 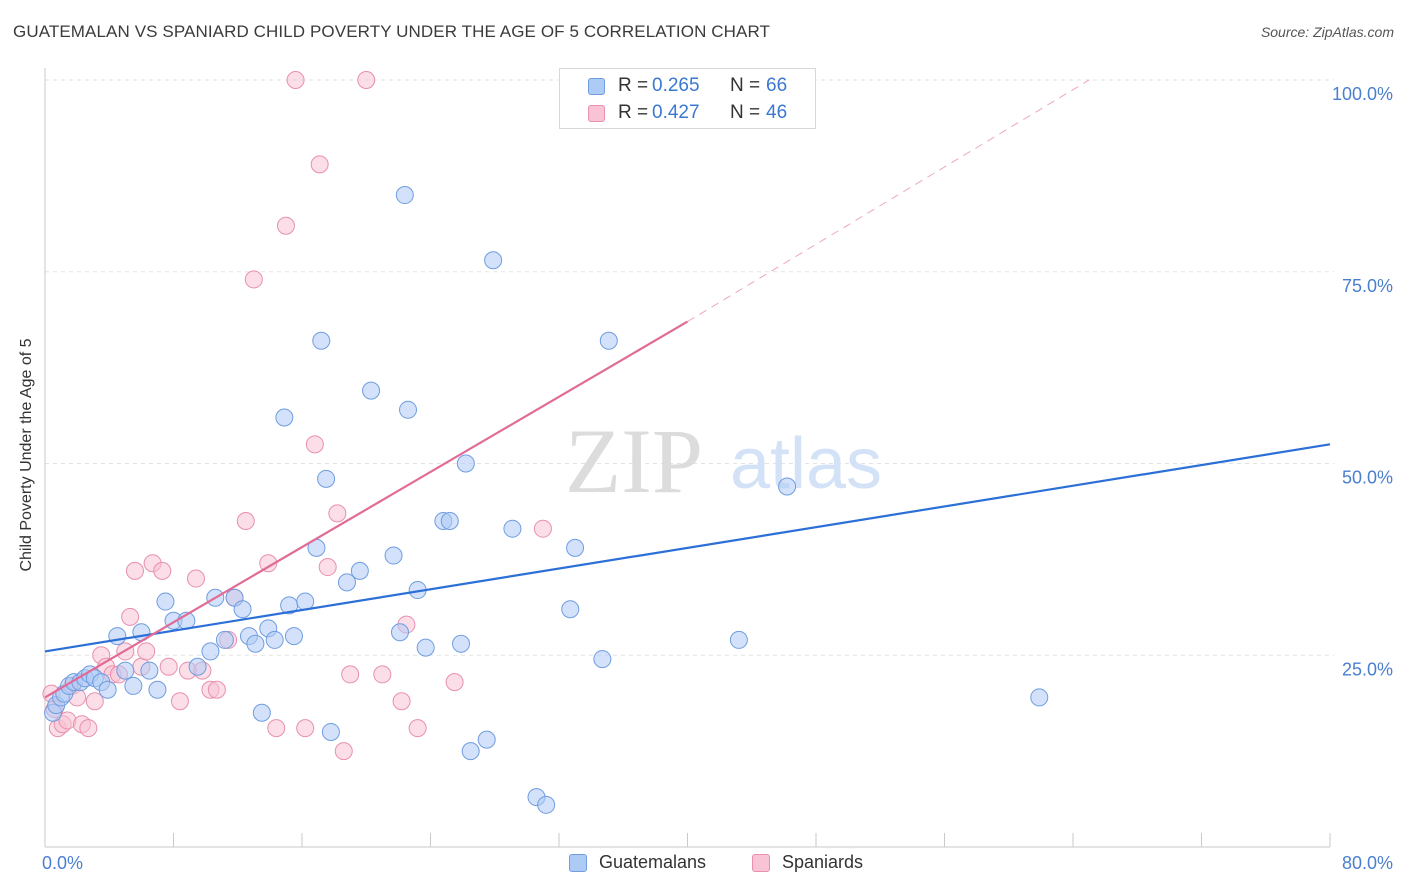 What do you see at coordinates (676, 85) in the screenshot?
I see `legend-r-value: 0.265` at bounding box center [676, 85].